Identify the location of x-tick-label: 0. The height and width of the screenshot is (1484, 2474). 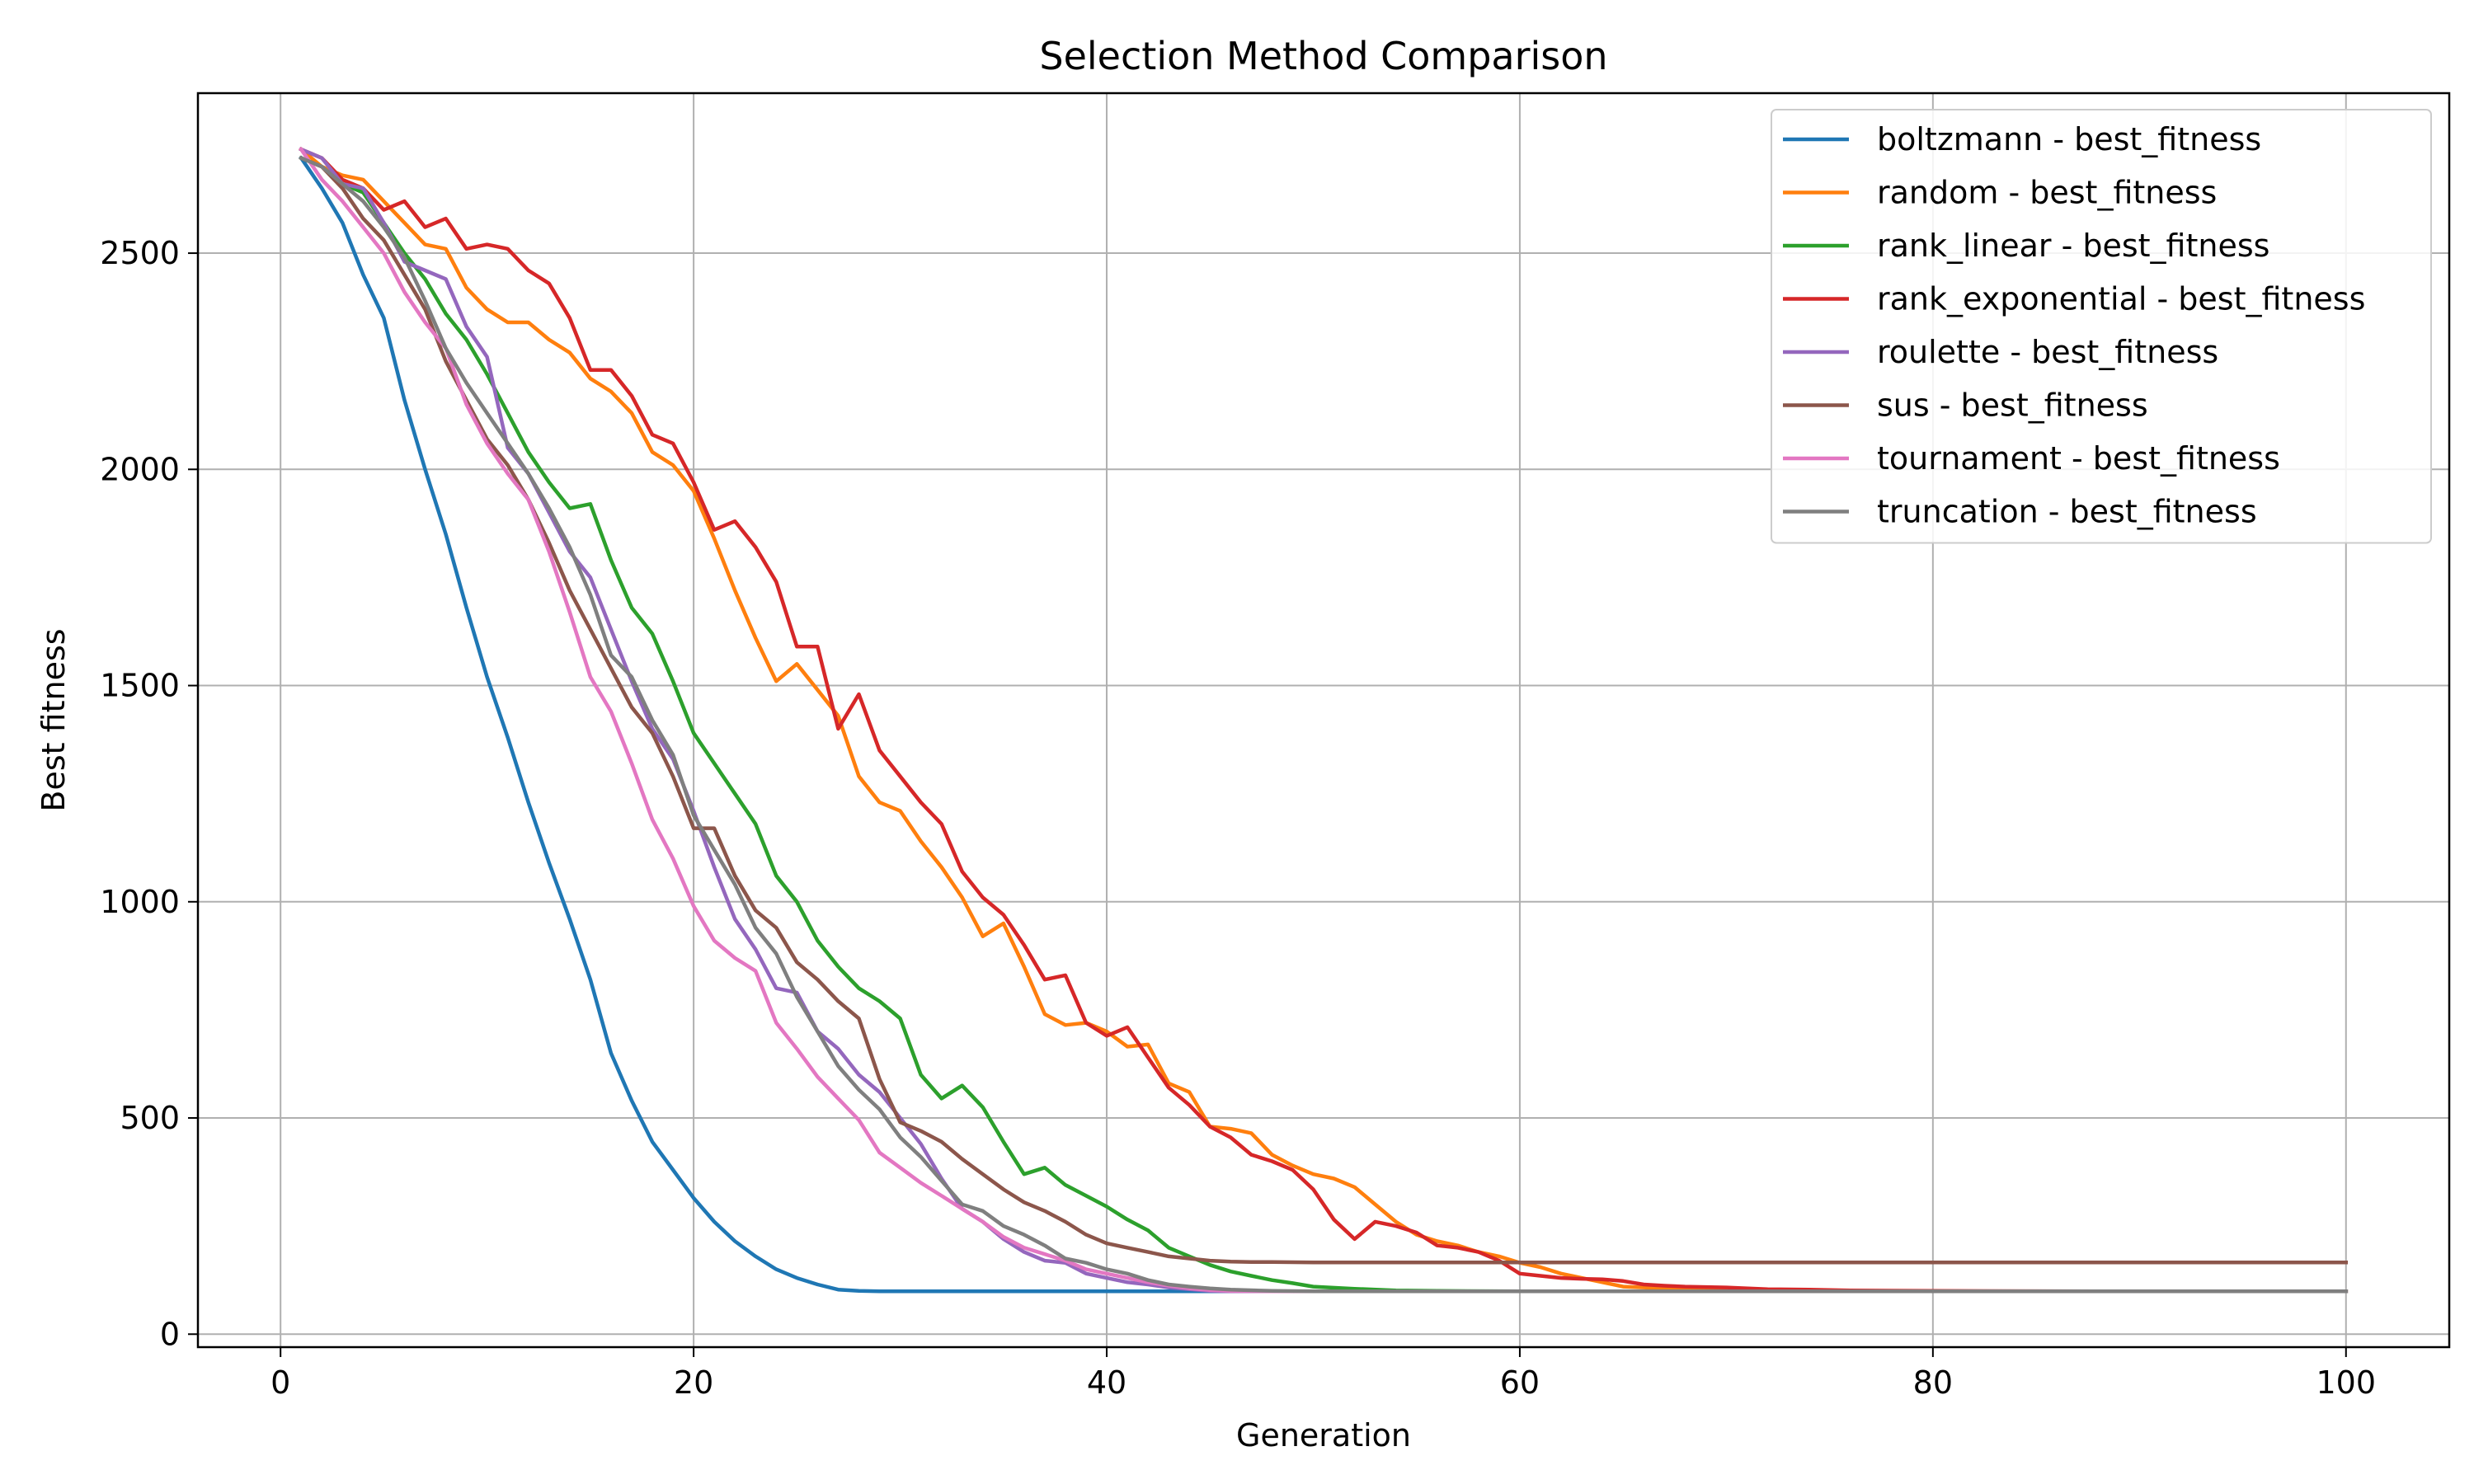
(280, 1382).